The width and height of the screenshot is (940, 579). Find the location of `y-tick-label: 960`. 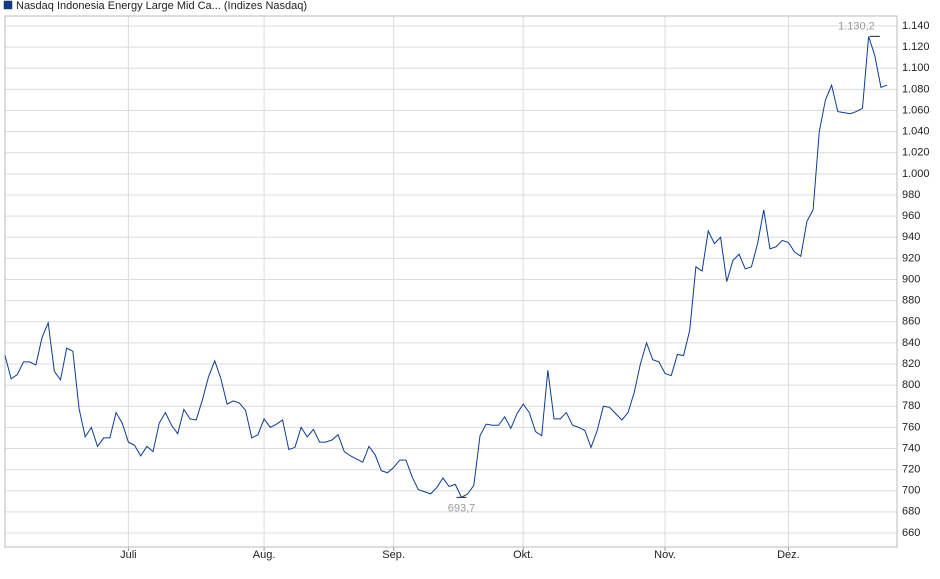

y-tick-label: 960 is located at coordinates (911, 216).